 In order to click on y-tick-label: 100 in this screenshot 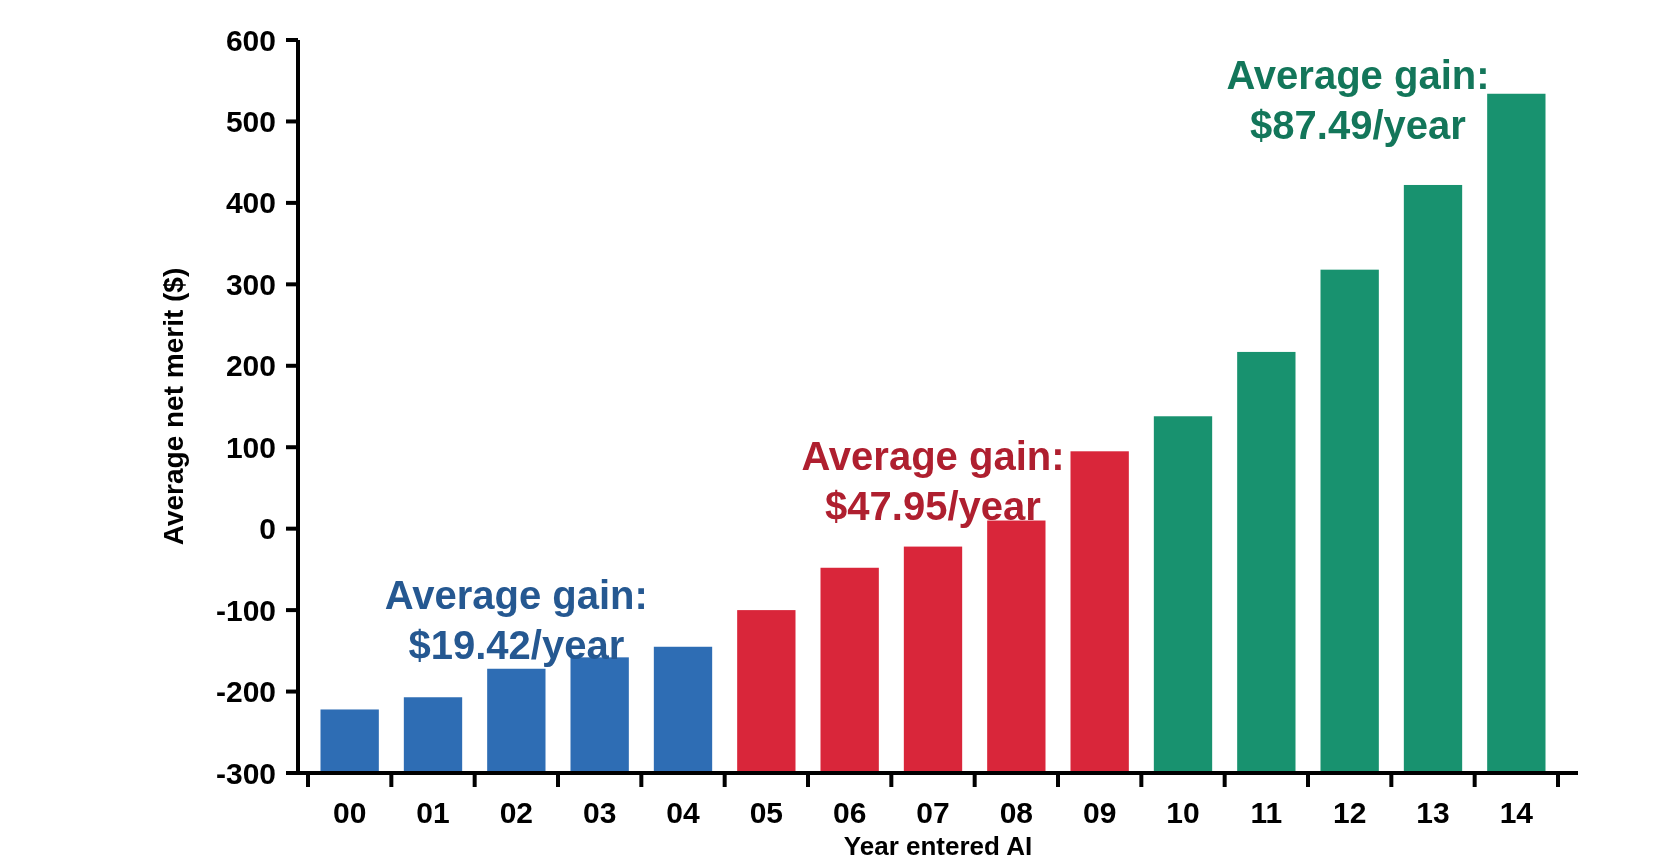, I will do `click(250, 447)`.